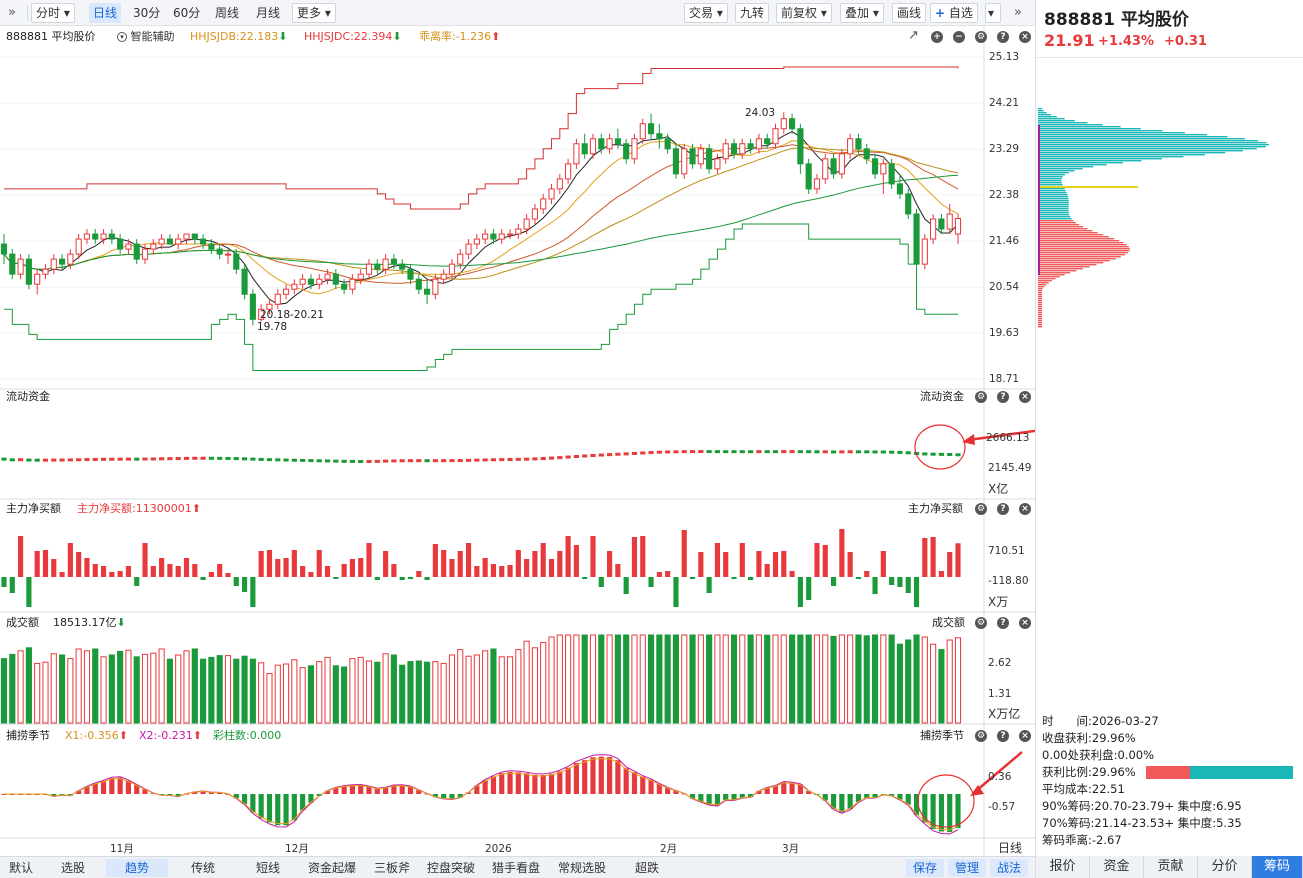 The width and height of the screenshot is (1303, 878). I want to click on tab-30min: 30分, so click(147, 13).